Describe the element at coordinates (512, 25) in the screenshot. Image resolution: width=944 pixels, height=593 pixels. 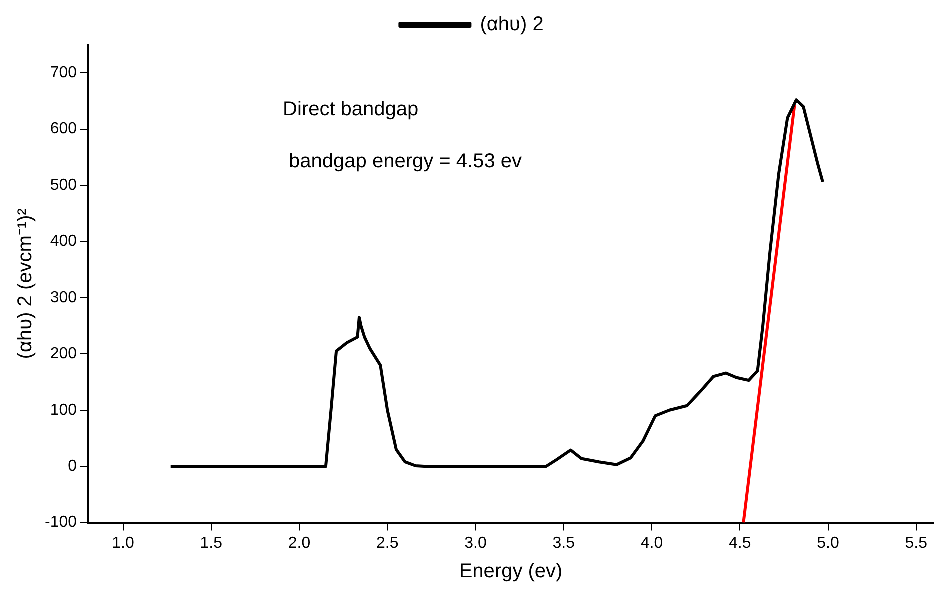
I see `legend-label: (αhυ) 2` at that location.